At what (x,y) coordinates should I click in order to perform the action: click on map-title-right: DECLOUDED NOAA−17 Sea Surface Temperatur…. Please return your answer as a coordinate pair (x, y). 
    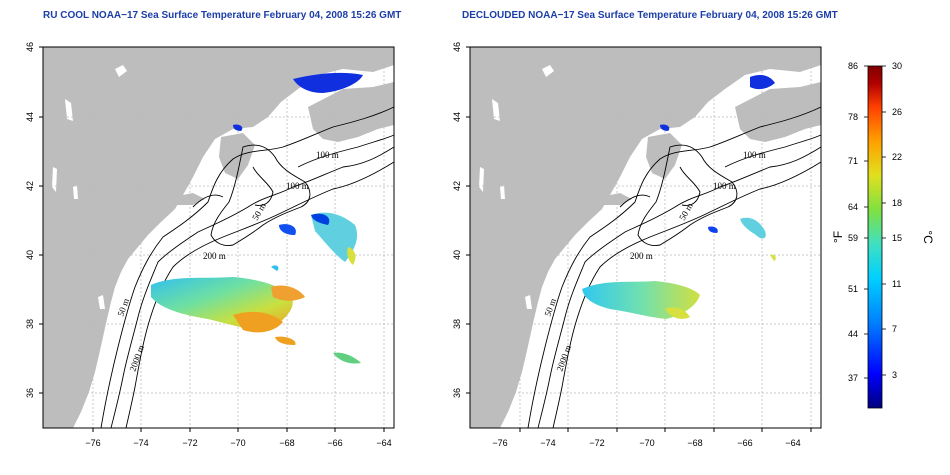
    Looking at the image, I should click on (650, 15).